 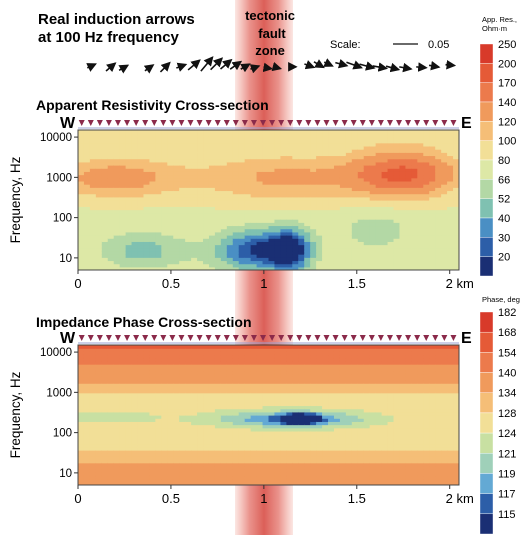 What do you see at coordinates (116, 19) in the screenshot?
I see `arrows-title-line1: Real induction arrows` at bounding box center [116, 19].